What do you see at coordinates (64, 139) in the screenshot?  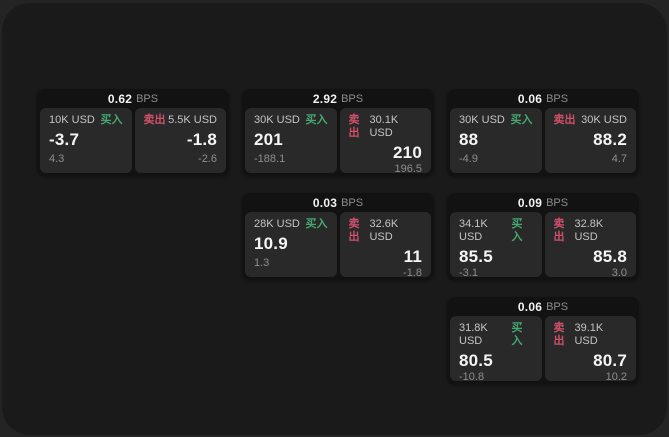 I see `buy-price: -3.7` at bounding box center [64, 139].